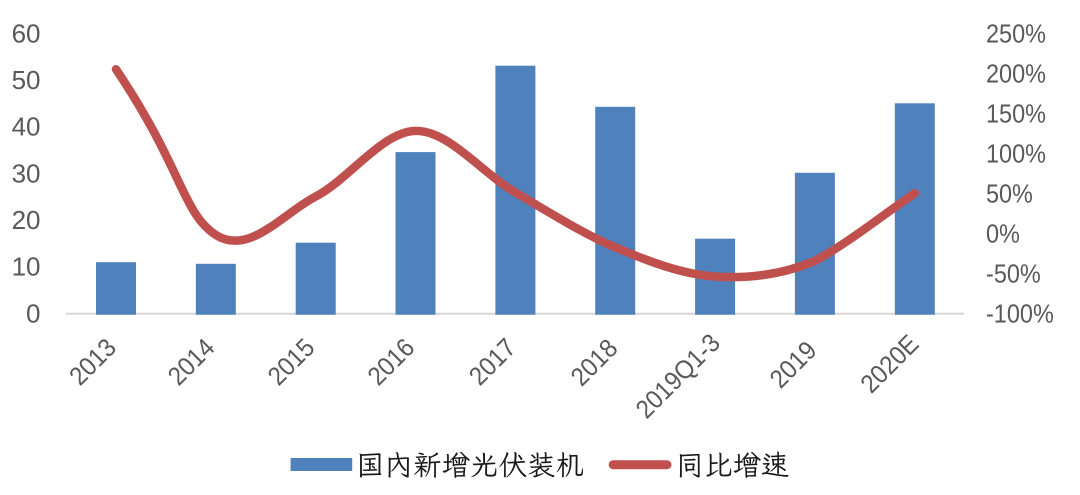 This screenshot has height=495, width=1080. I want to click on svg-text: 20, so click(26, 220).